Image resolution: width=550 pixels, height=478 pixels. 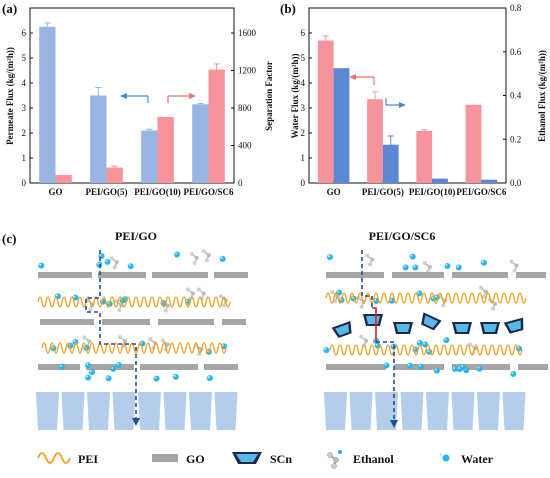 What do you see at coordinates (136, 422) in the screenshot?
I see `permeation-arrowhead` at bounding box center [136, 422].